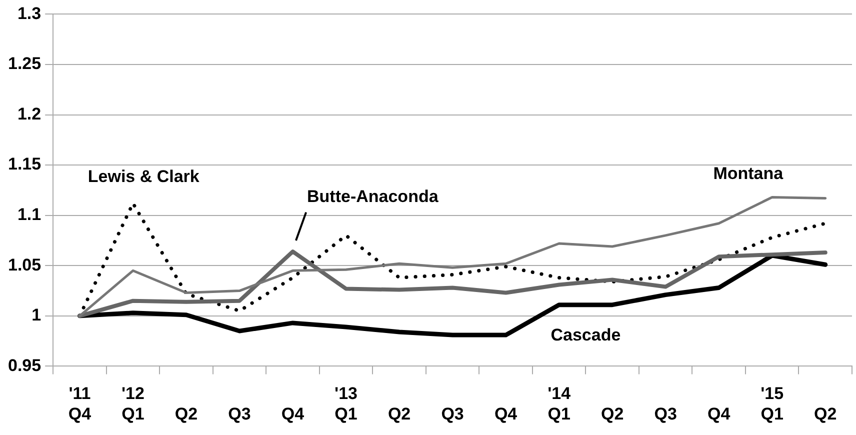 The image size is (856, 435). Describe the element at coordinates (25, 64) in the screenshot. I see `y-tick-label: 1.25` at that location.